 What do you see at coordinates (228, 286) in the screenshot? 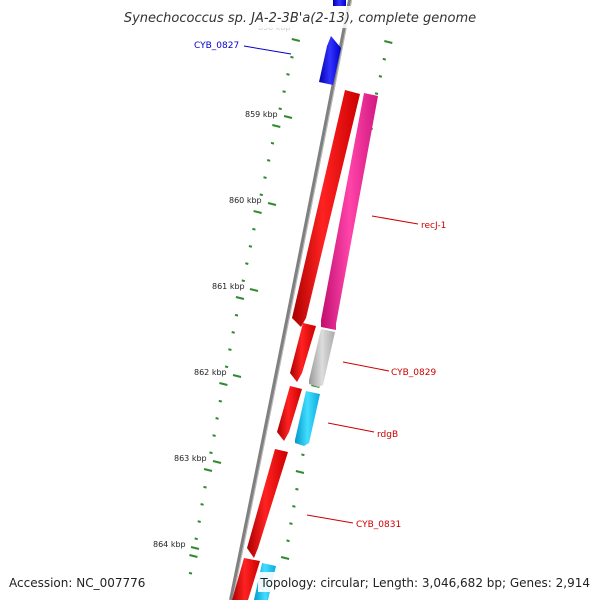
I see `scale-label: 861 kbp` at bounding box center [228, 286].